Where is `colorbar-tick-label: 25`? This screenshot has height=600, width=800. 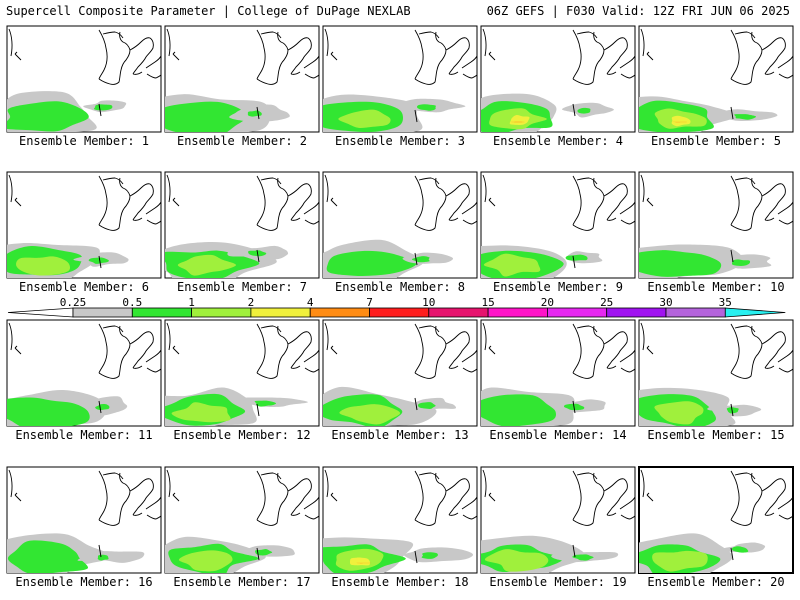
colorbar-tick-label: 25 is located at coordinates (606, 302).